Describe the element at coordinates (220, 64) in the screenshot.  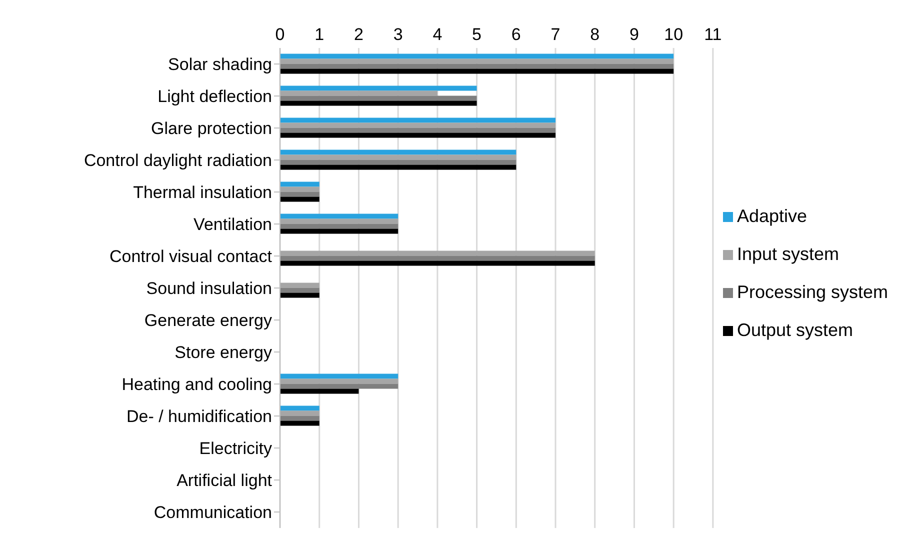
I see `y-tick-label: Solar shading` at that location.